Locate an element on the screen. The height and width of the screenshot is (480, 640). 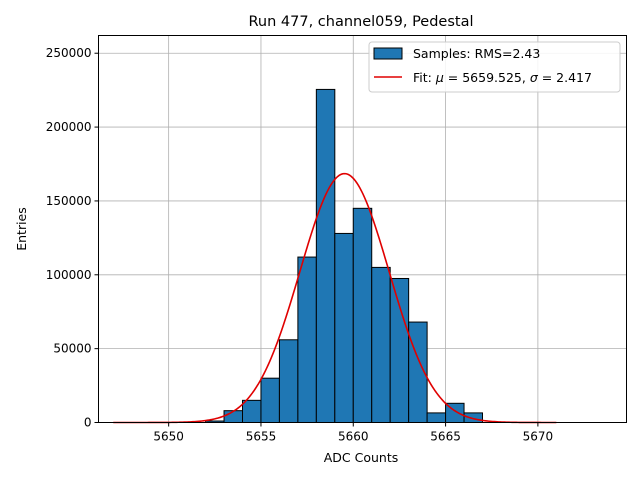
legend-fit-mu-symbol: μ is located at coordinates (439, 77).